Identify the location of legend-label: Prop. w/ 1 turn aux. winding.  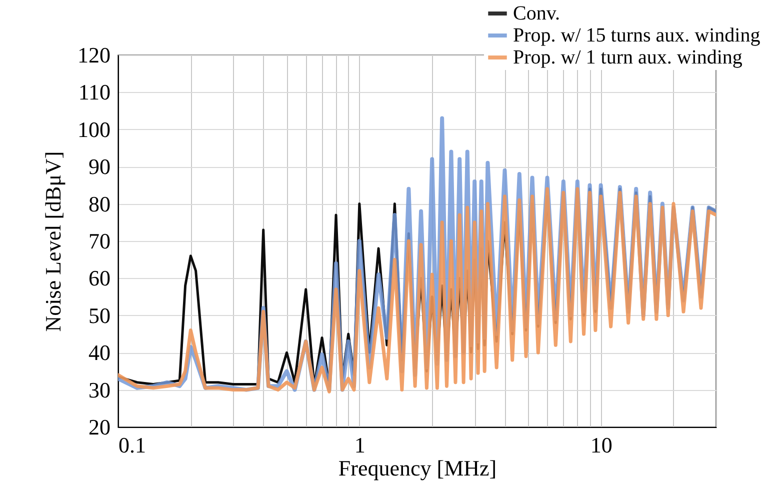
(627, 57).